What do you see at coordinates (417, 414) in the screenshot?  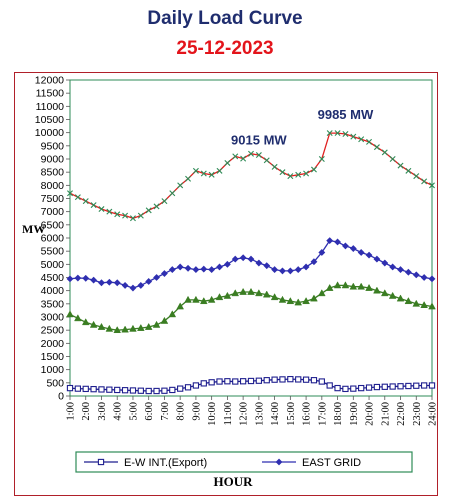 I see `x-tick-label: 23:00` at bounding box center [417, 414].